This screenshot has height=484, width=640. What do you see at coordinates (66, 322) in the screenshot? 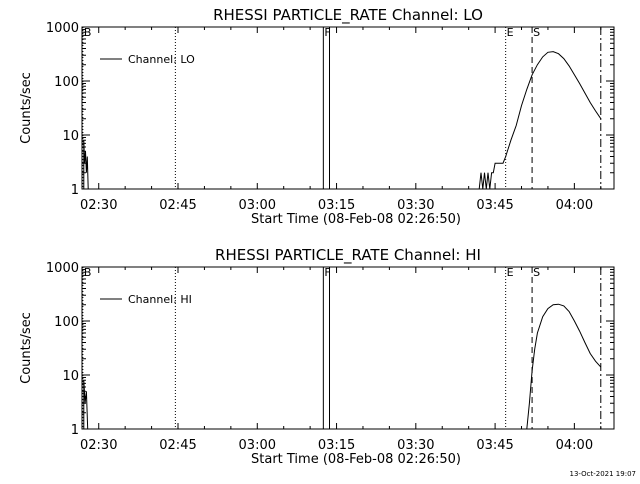
I see `chart2-y-tick-label: 100` at bounding box center [66, 322].